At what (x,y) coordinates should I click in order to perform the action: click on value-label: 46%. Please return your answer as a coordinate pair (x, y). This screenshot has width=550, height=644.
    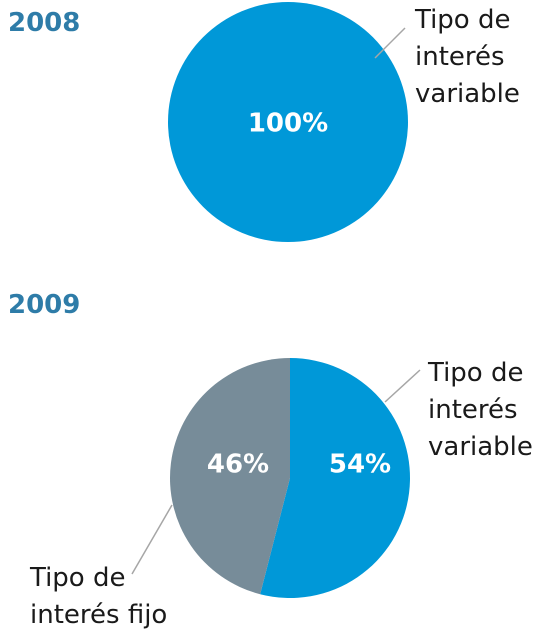
    Looking at the image, I should click on (238, 465).